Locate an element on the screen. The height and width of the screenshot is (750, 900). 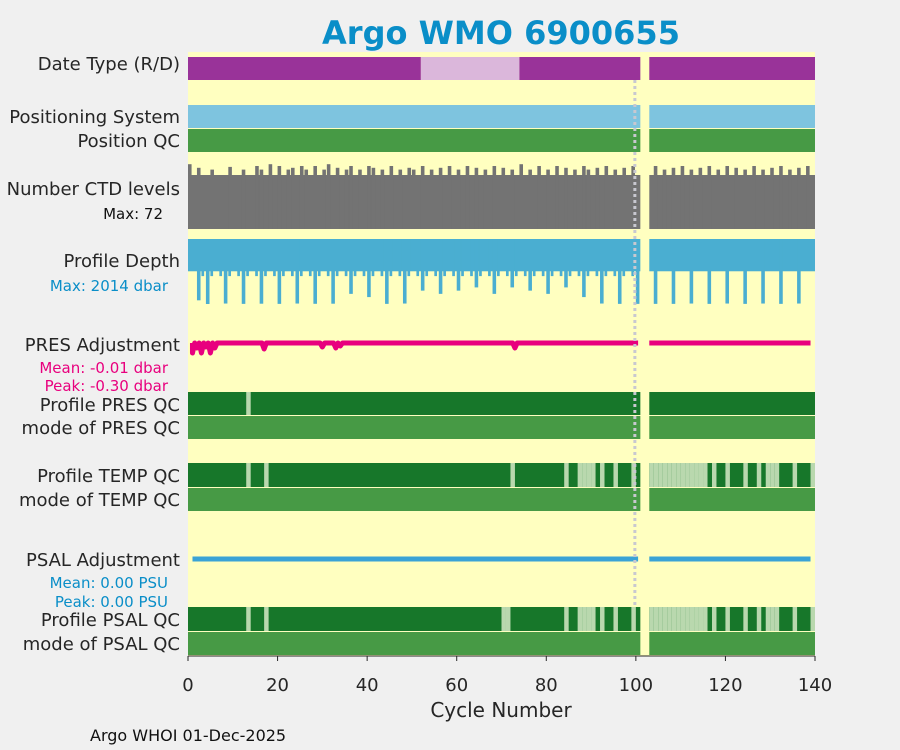
psal-mean-label: Mean: 0.00 PSU is located at coordinates (109, 583).